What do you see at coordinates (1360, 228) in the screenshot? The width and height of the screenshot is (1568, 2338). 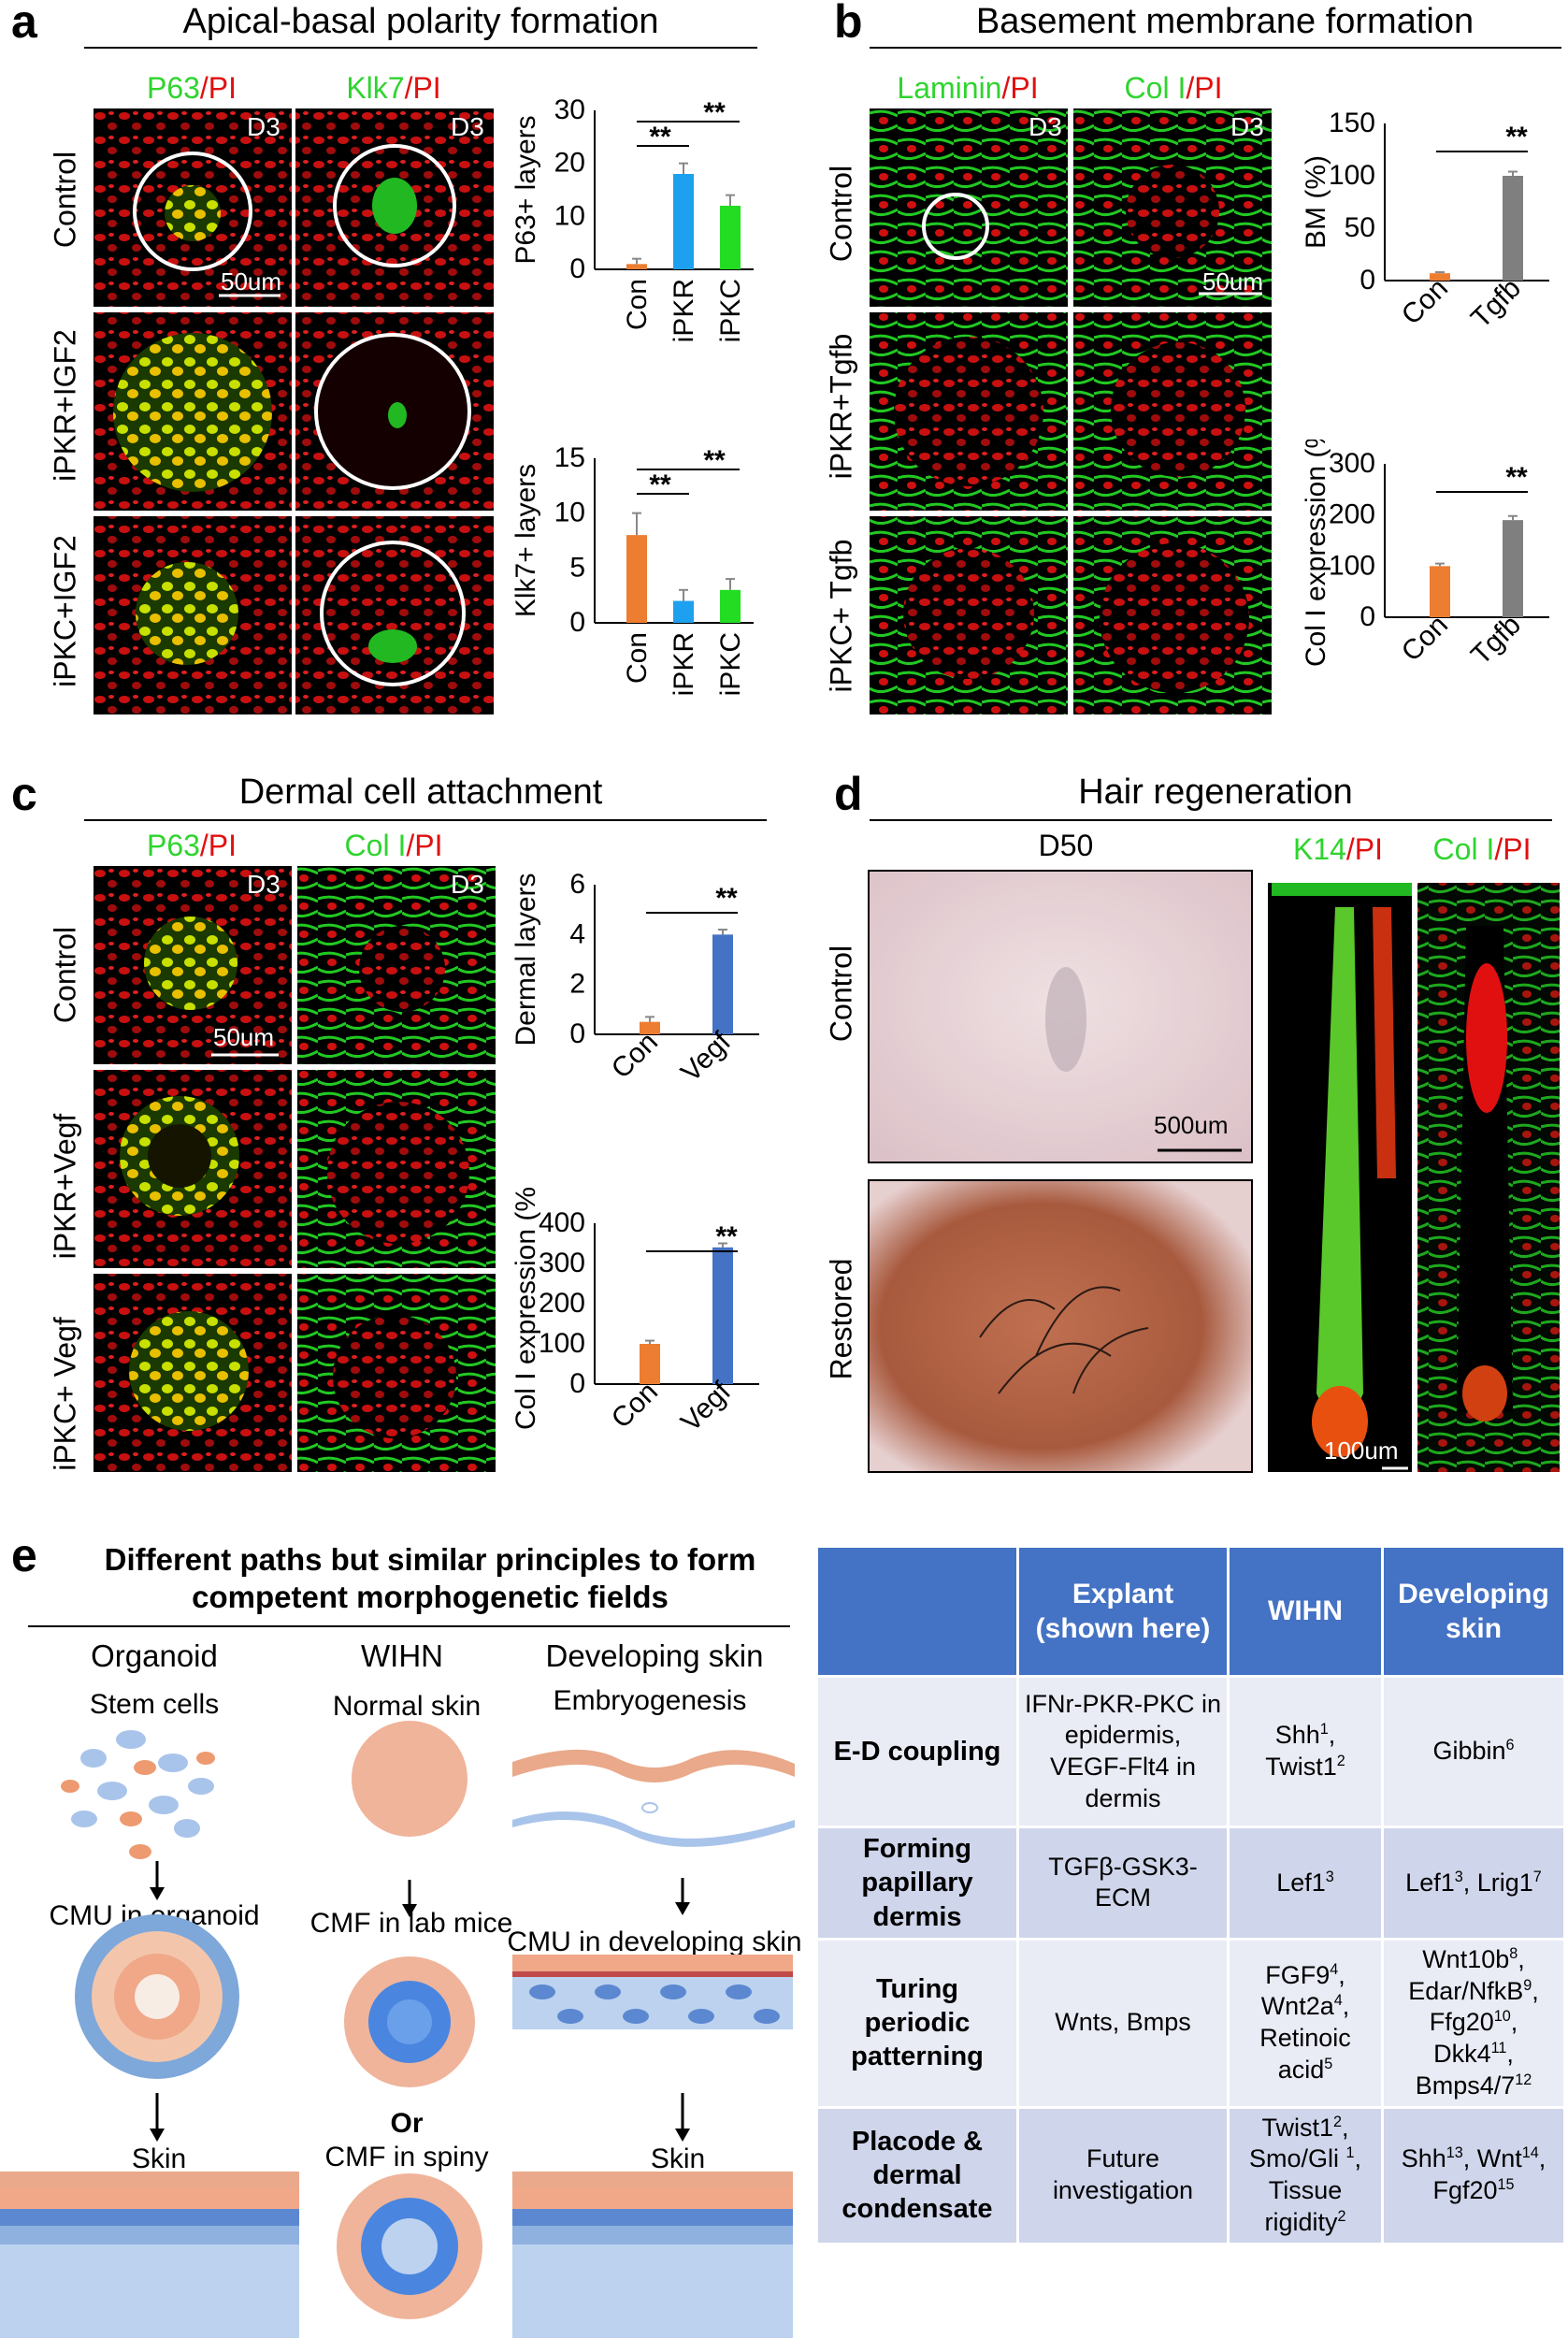 I see `y-tick-label: 50` at bounding box center [1360, 228].